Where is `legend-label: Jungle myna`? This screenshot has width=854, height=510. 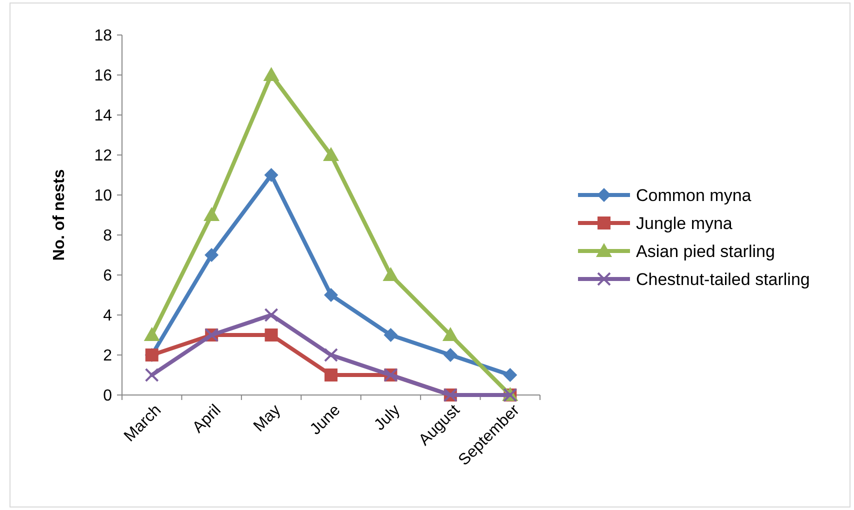
legend-label: Jungle myna is located at coordinates (684, 223).